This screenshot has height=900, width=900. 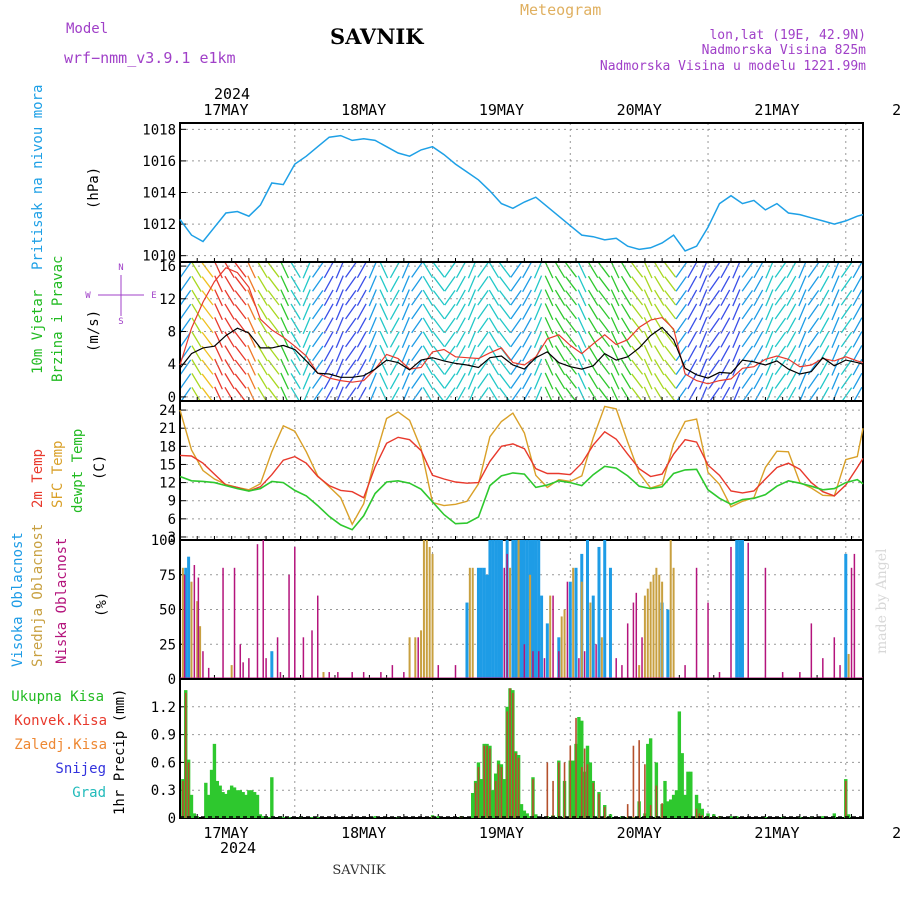 What do you see at coordinates (120, 295) in the screenshot?
I see `wind-compass: N W E S` at bounding box center [120, 295].